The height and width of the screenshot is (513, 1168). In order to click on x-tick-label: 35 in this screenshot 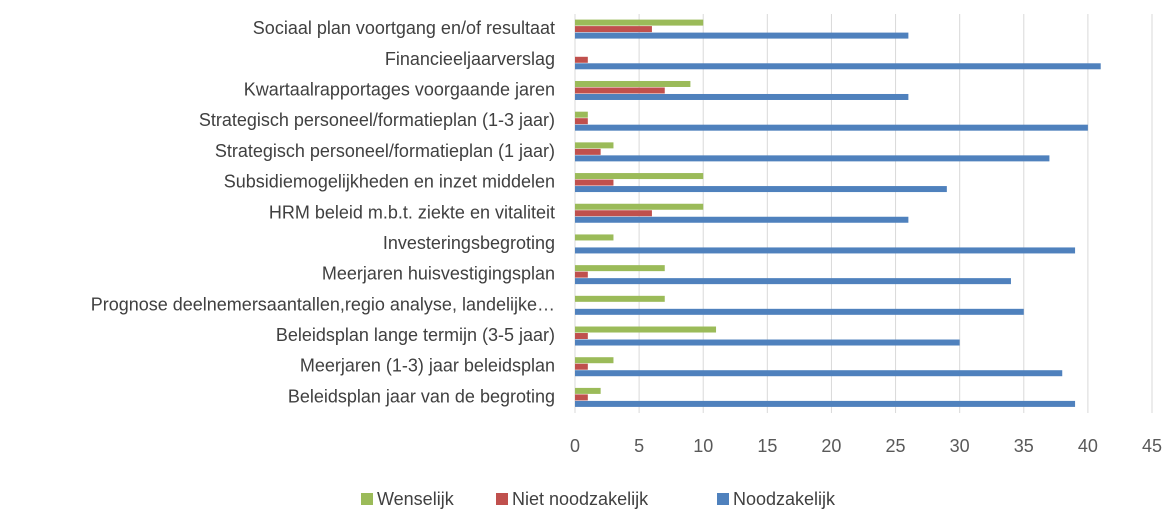, I will do `click(1024, 446)`.